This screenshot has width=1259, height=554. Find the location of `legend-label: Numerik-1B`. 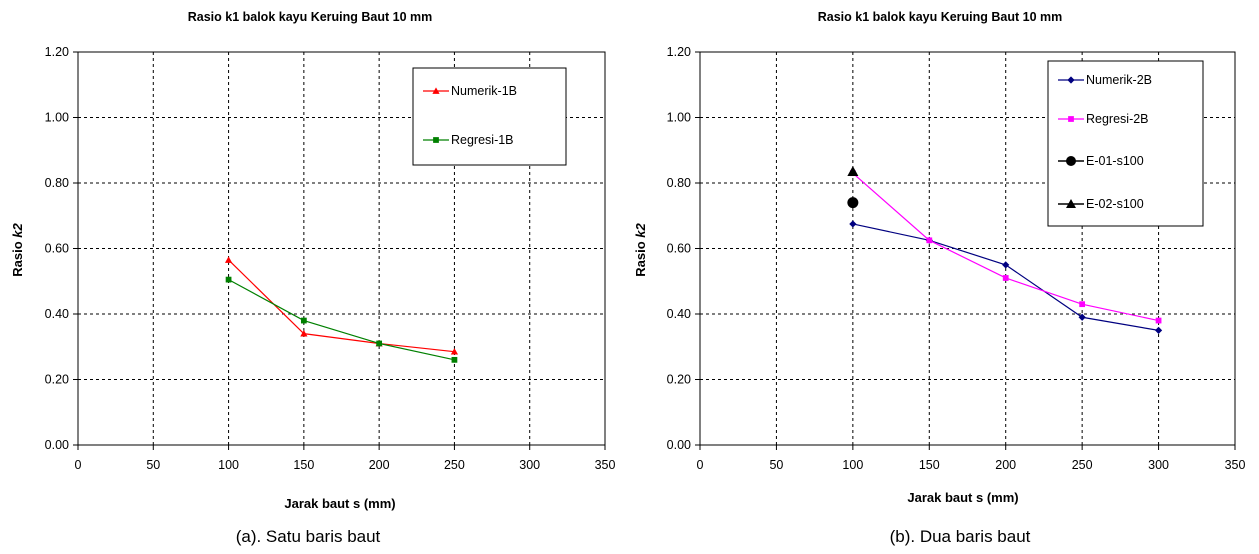

legend-label: Numerik-1B is located at coordinates (484, 91).